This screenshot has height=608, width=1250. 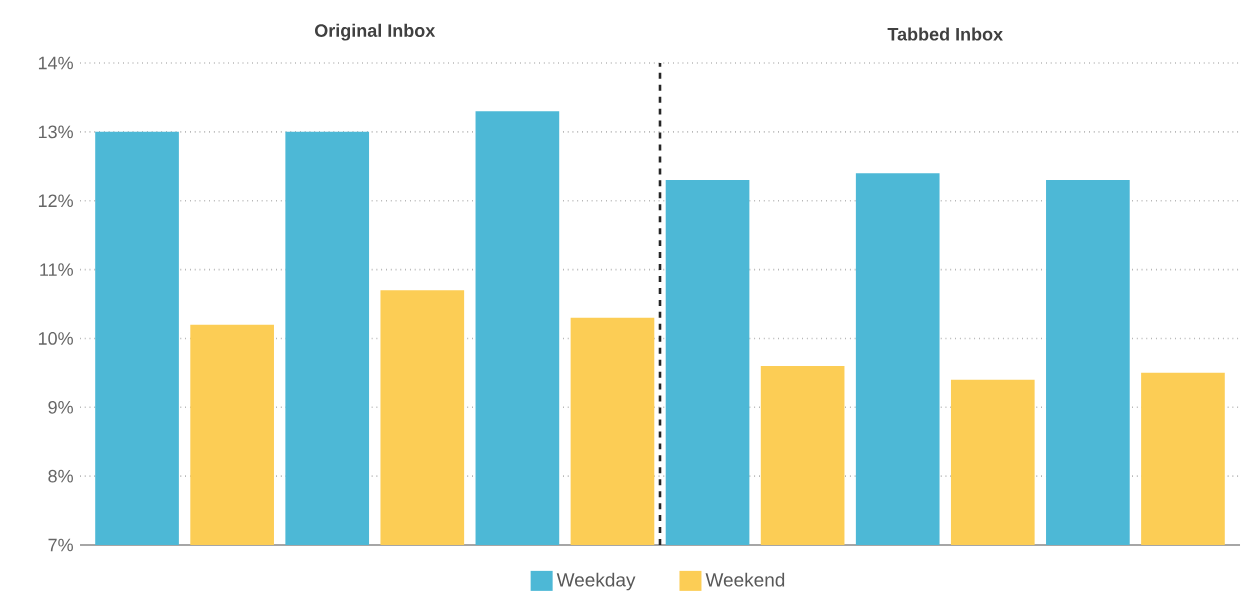 What do you see at coordinates (945, 34) in the screenshot?
I see `text: Tabbed Inbox` at bounding box center [945, 34].